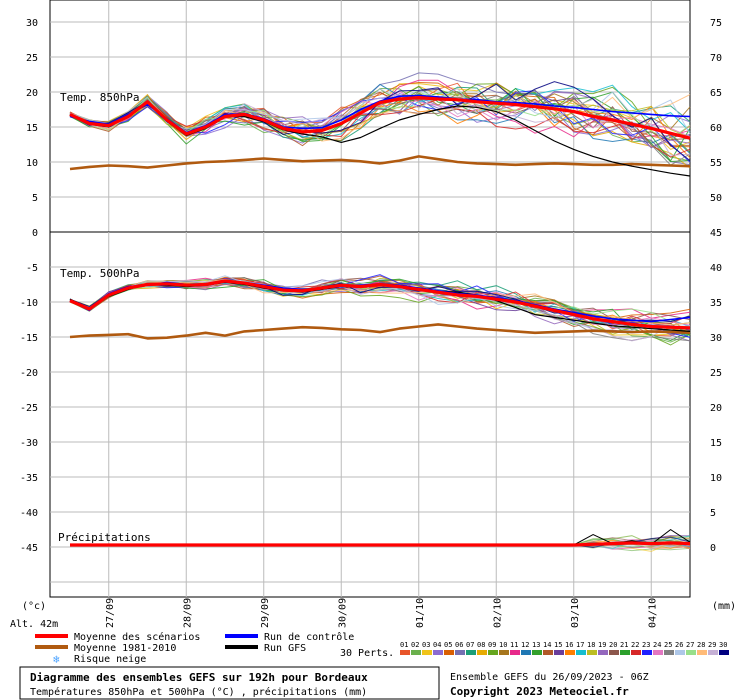  What do you see at coordinates (29, 548) in the screenshot?
I see `y-tick-left: -45` at bounding box center [29, 548].